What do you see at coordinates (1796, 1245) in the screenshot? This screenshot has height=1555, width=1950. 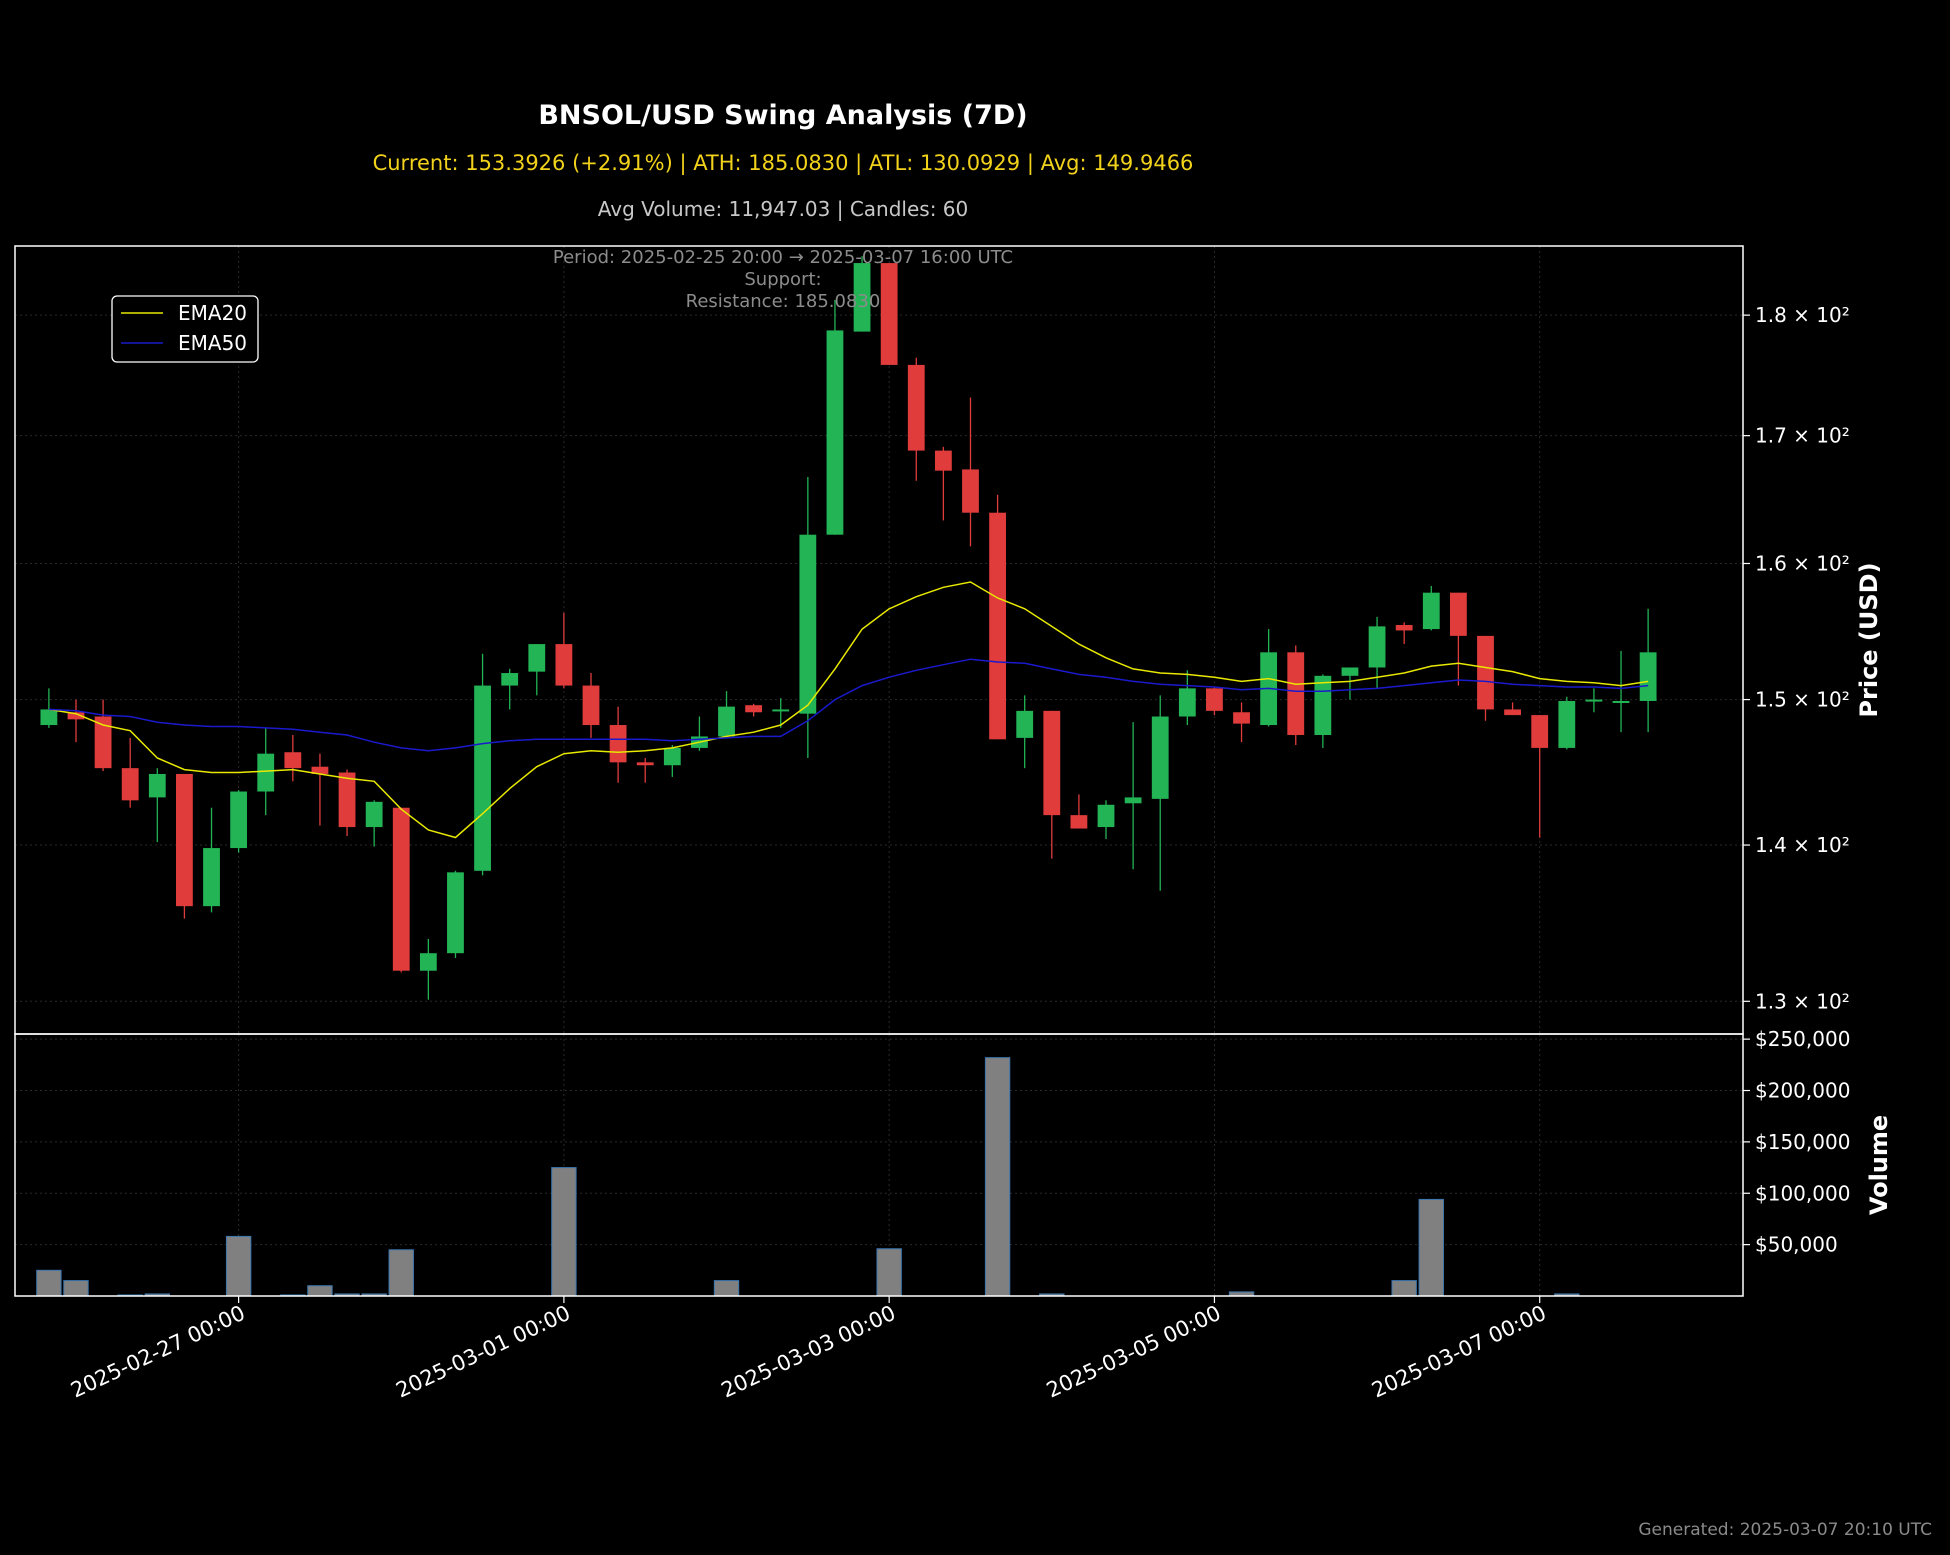 I see `volume-tick-label: $50,000` at bounding box center [1796, 1245].